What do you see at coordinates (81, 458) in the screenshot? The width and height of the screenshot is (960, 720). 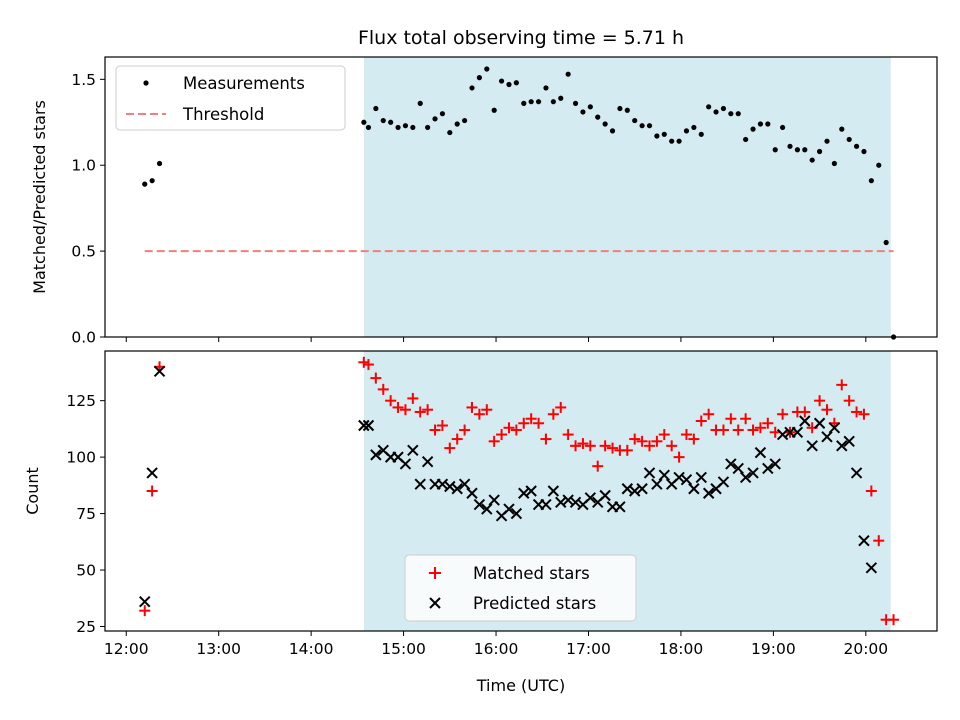 I see `y-tick-label: 100` at bounding box center [81, 458].